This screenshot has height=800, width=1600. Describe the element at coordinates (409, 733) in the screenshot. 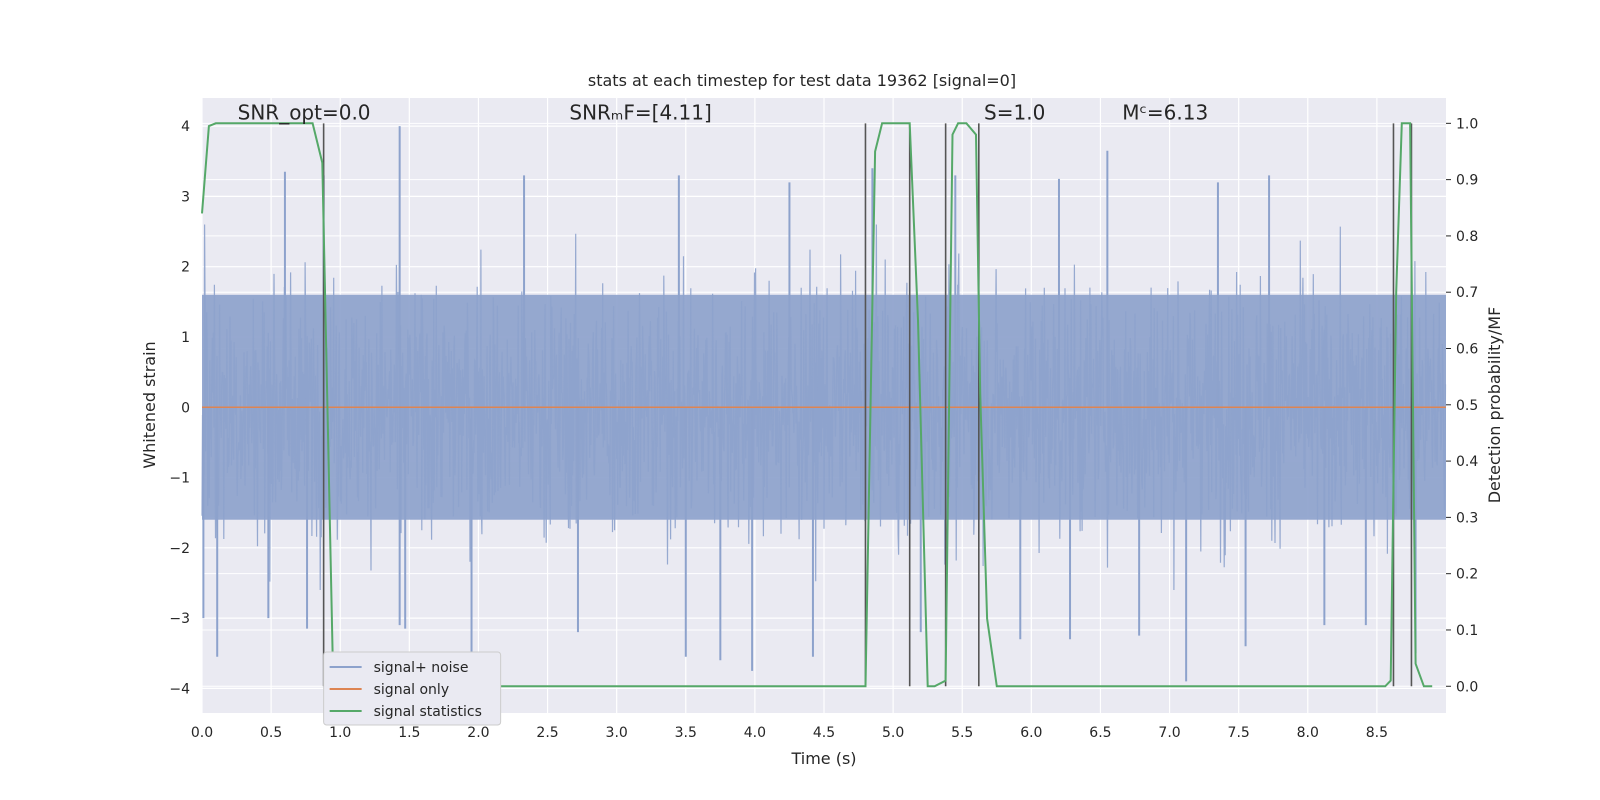

I see `x-tick-label: 1.5` at that location.